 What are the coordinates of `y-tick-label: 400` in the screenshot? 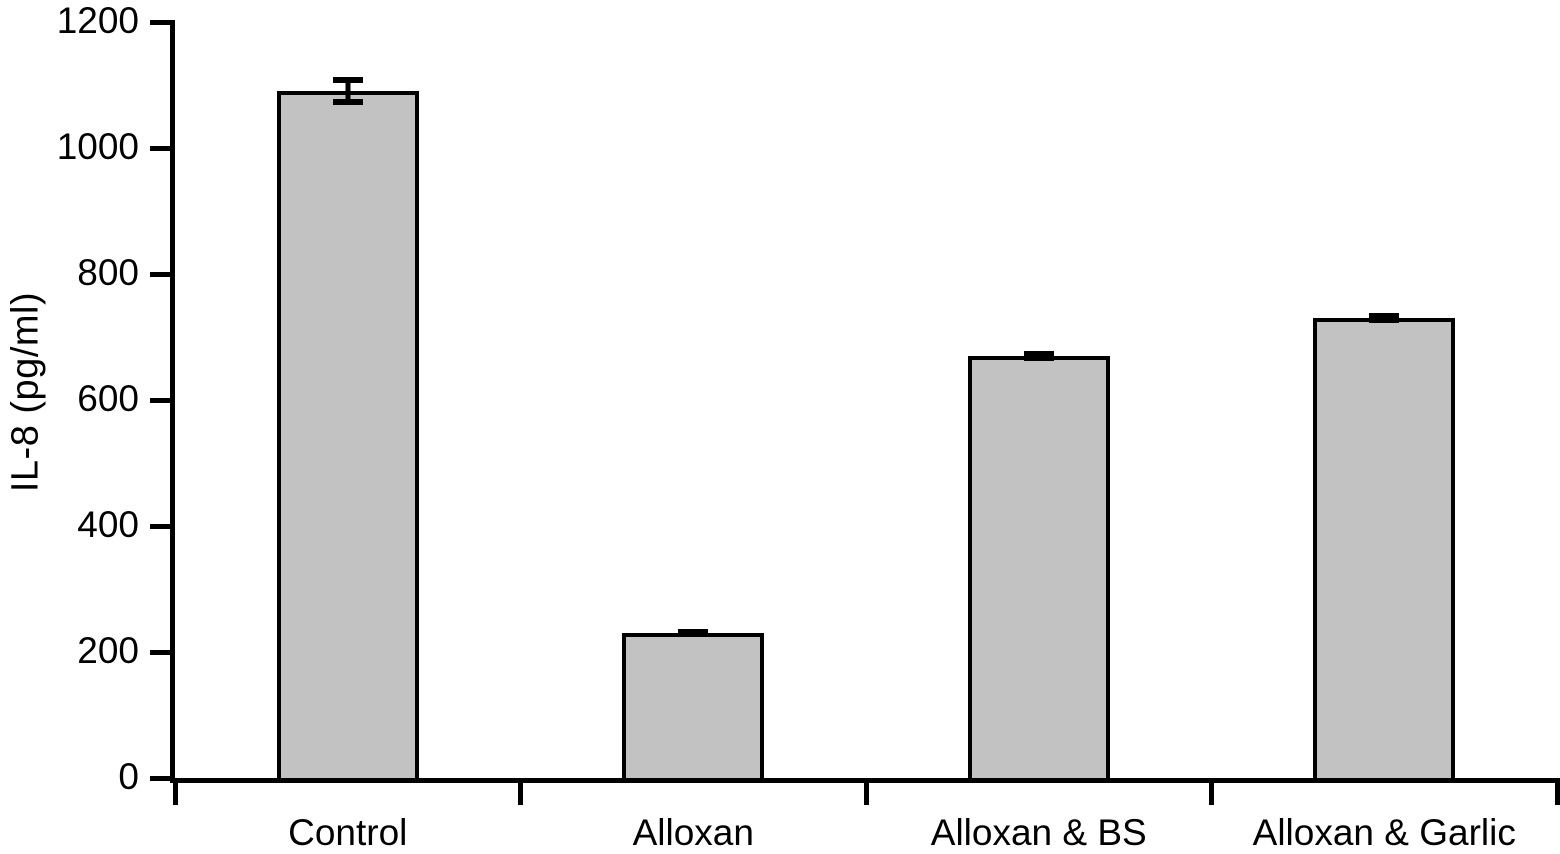 It's located at (108, 525).